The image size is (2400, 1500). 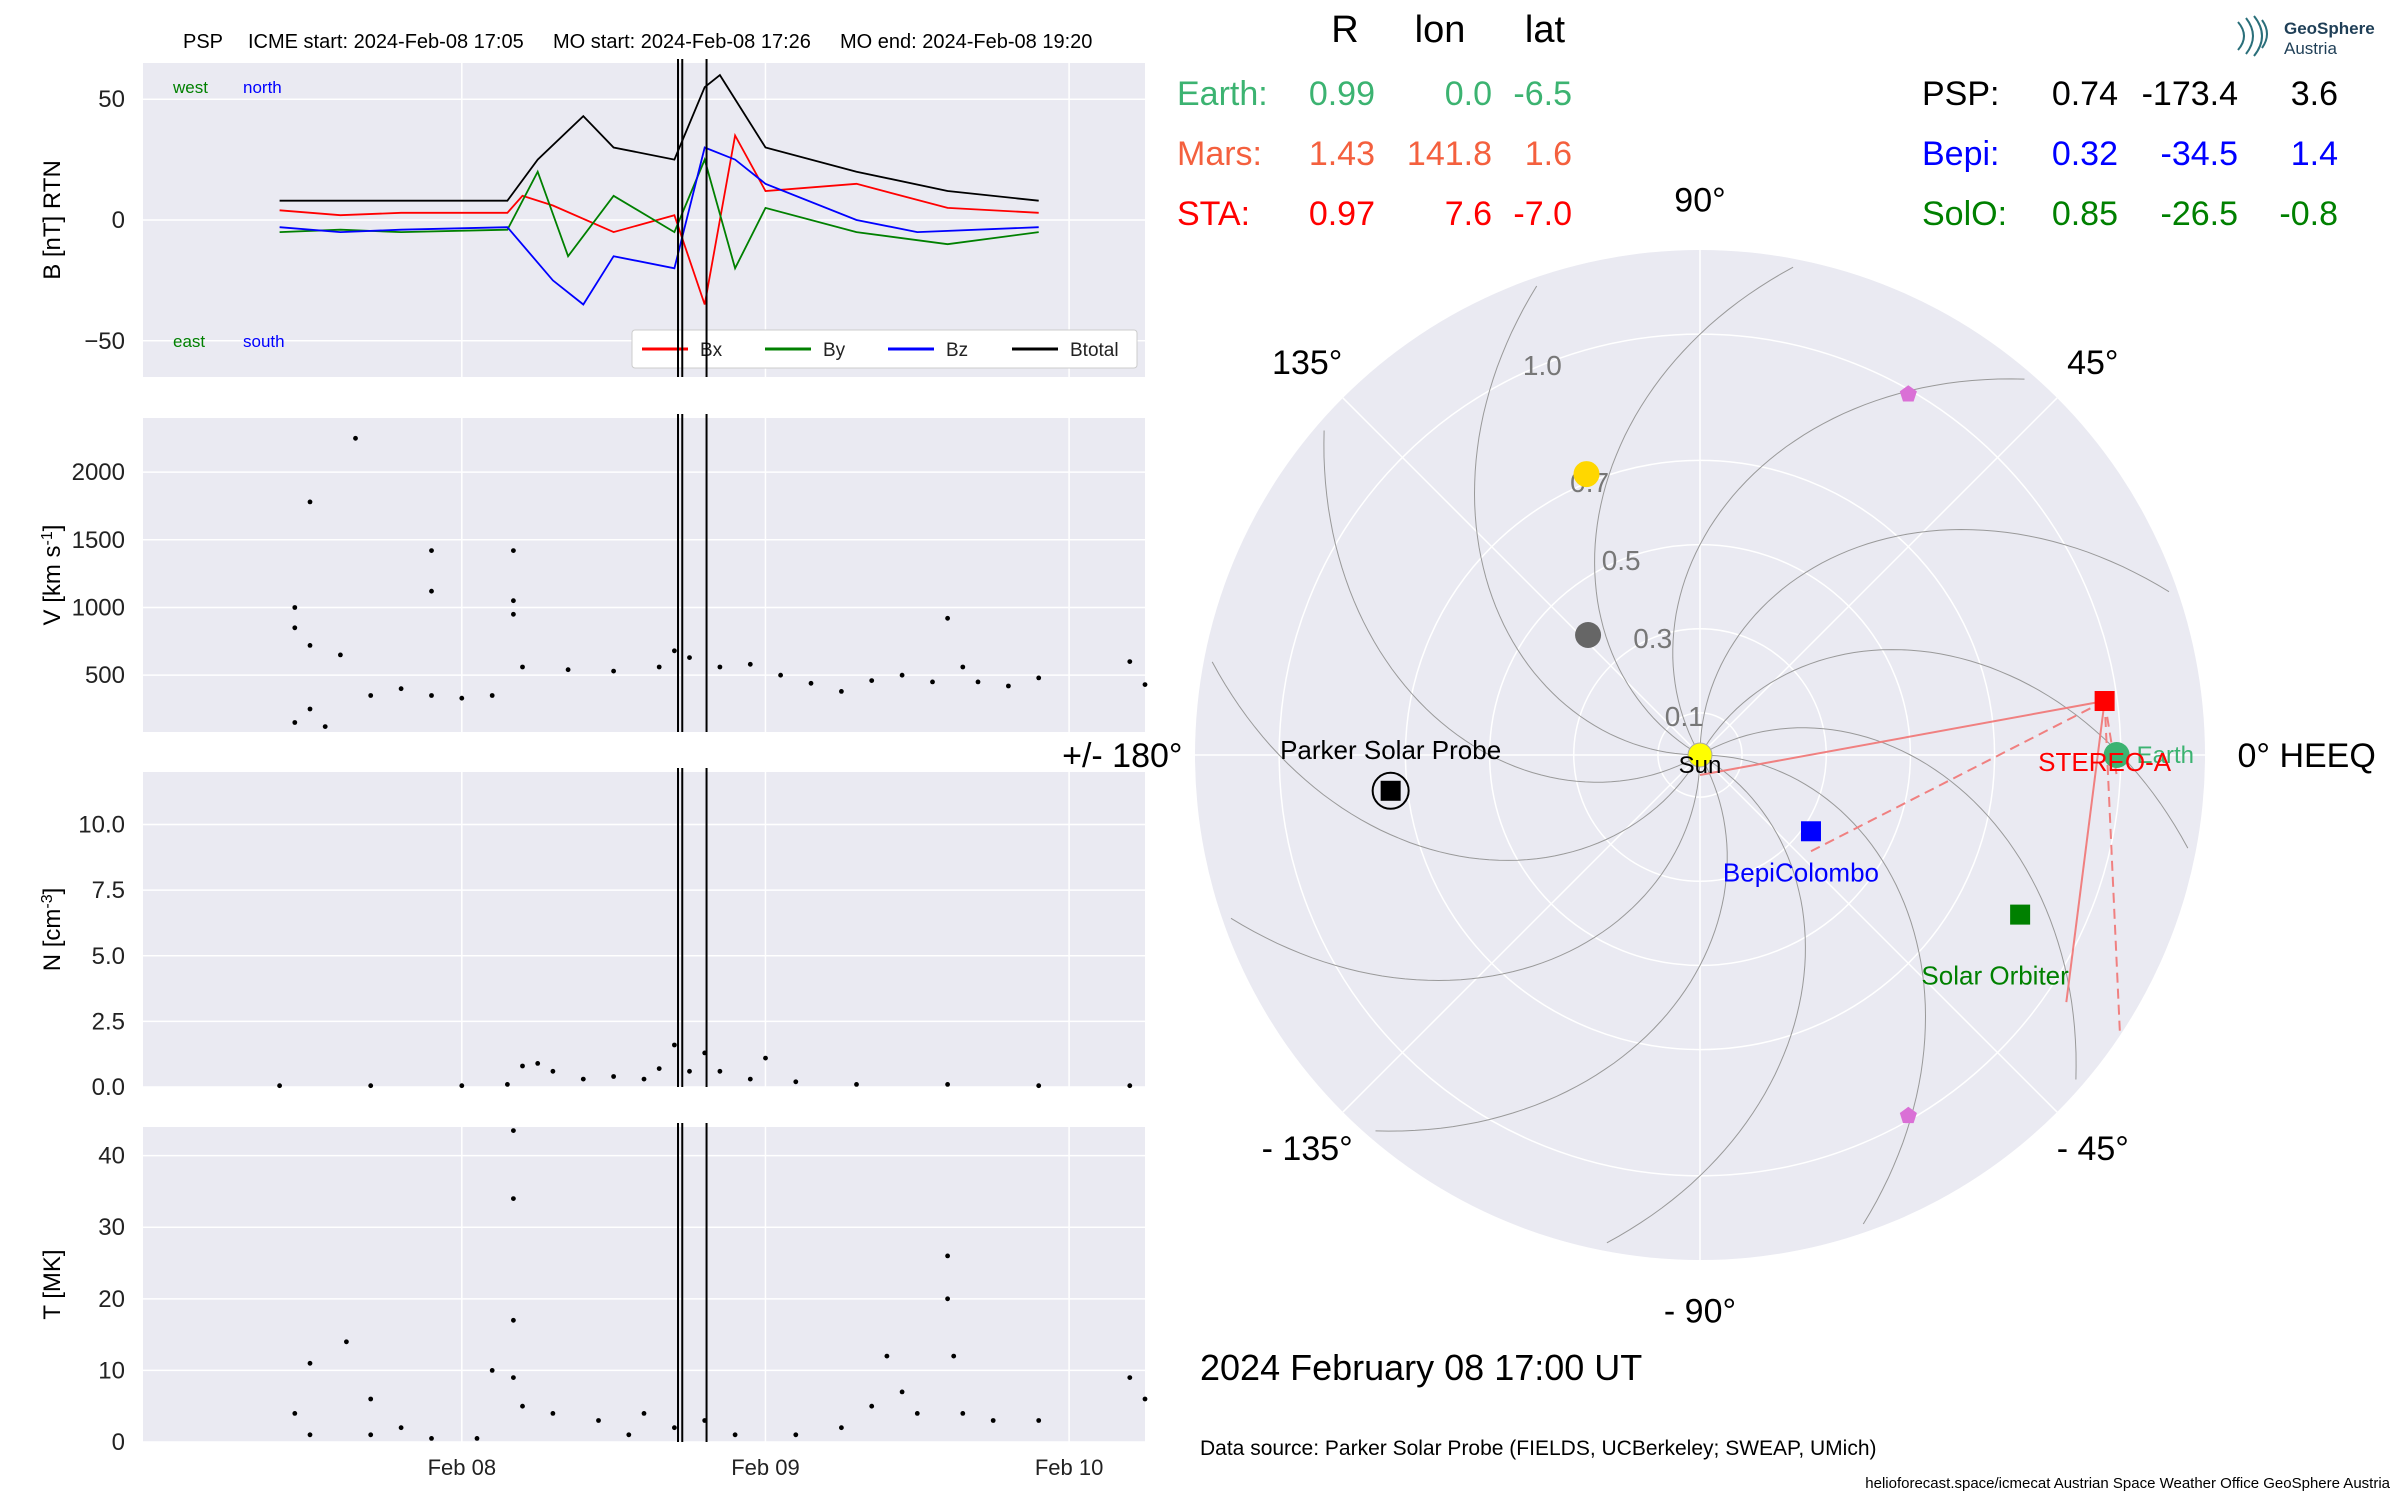 I want to click on marker-earth, so click(x=2116, y=755).